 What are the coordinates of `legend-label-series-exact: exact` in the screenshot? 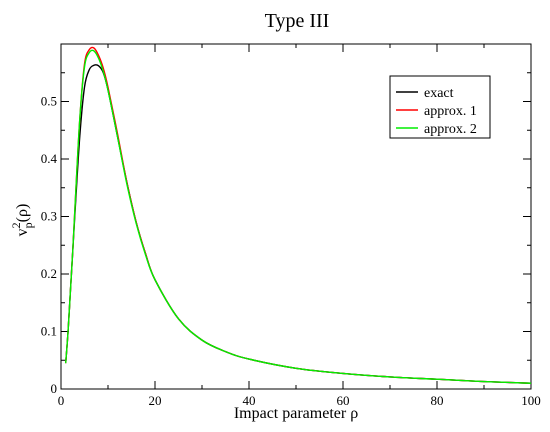 It's located at (439, 93).